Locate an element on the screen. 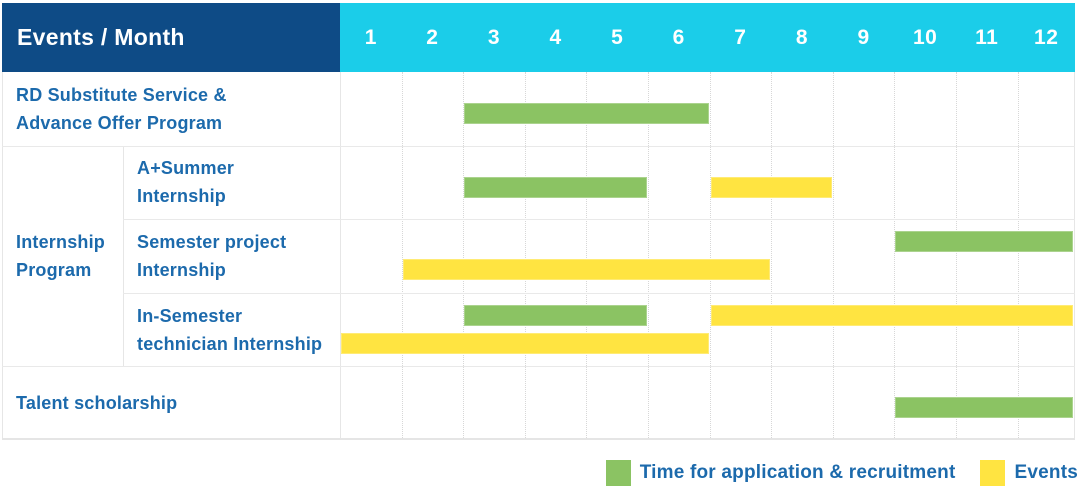  month-header-cell: 9 is located at coordinates (863, 37).